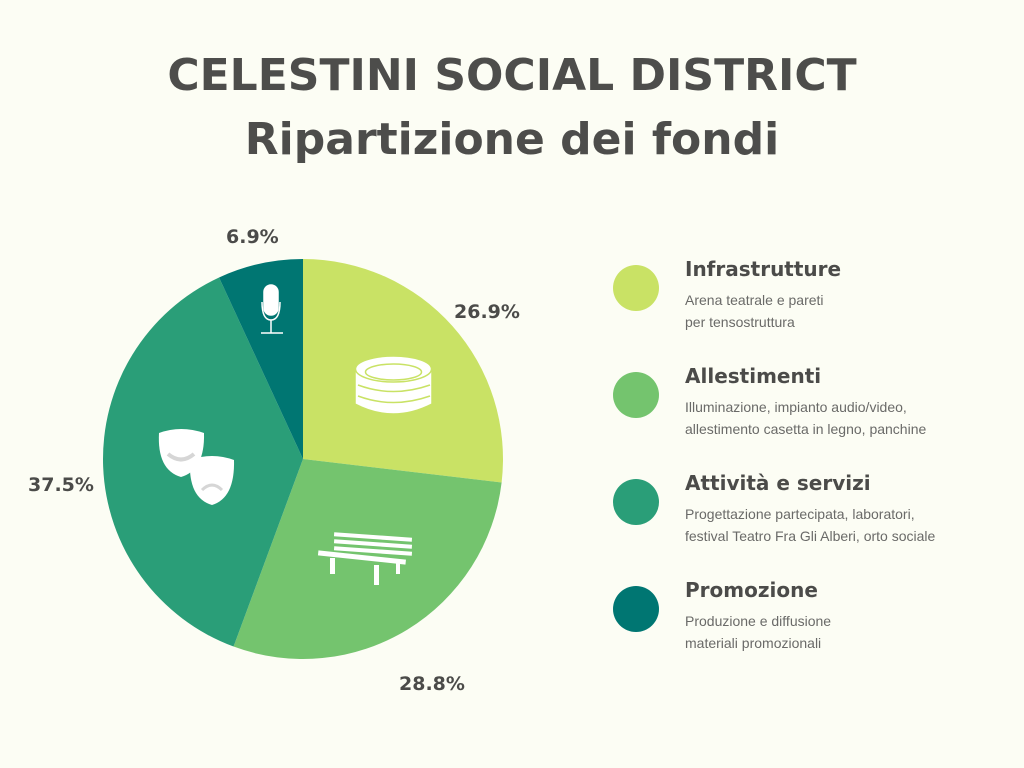  Describe the element at coordinates (753, 643) in the screenshot. I see `legend-description-line: materiali promozionali` at that location.